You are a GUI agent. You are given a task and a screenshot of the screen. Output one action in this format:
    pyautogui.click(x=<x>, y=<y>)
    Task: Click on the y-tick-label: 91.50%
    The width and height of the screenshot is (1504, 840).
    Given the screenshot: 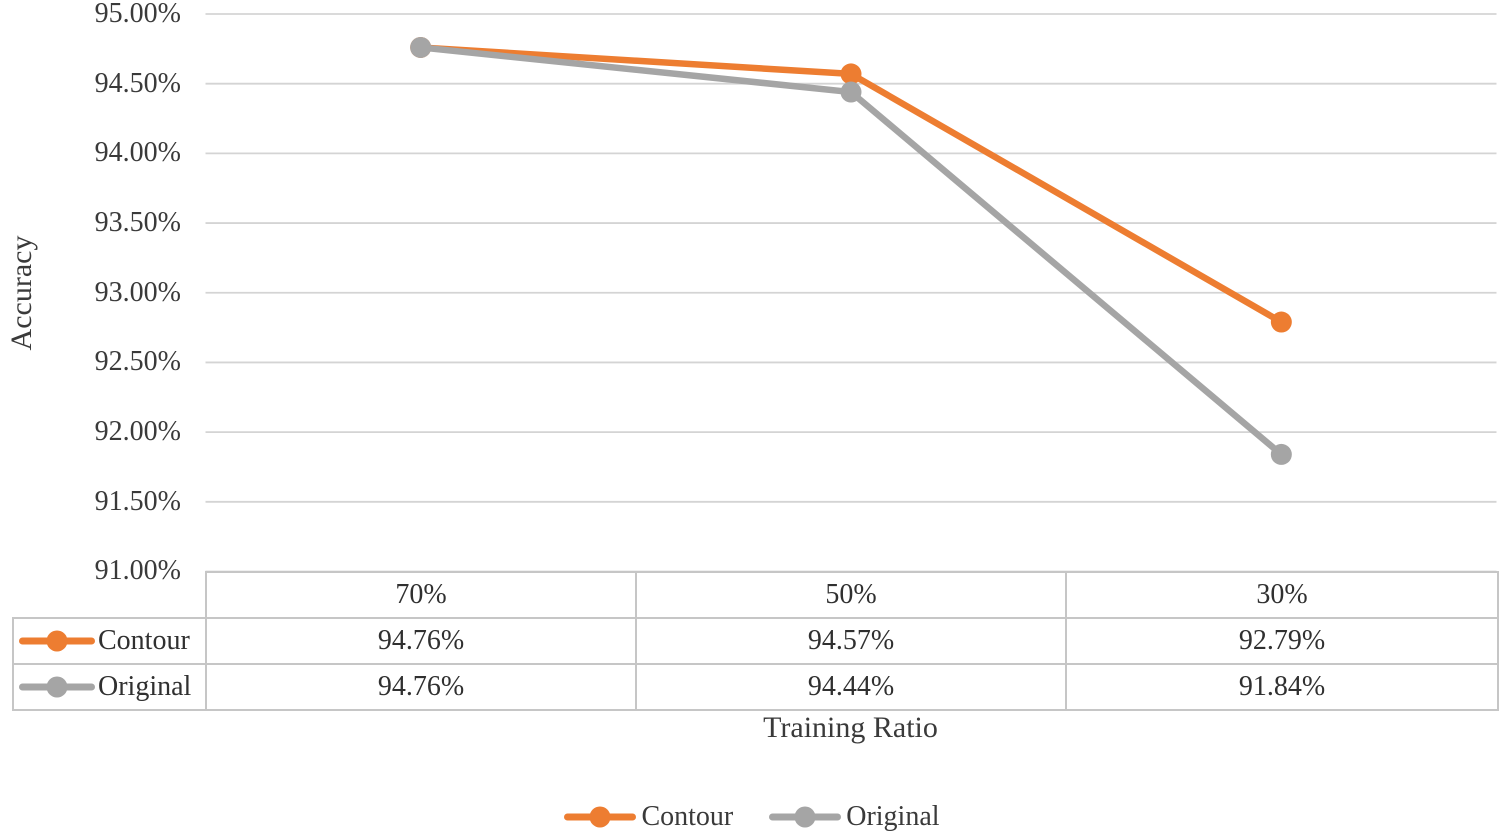 What is the action you would take?
    pyautogui.click(x=137, y=501)
    